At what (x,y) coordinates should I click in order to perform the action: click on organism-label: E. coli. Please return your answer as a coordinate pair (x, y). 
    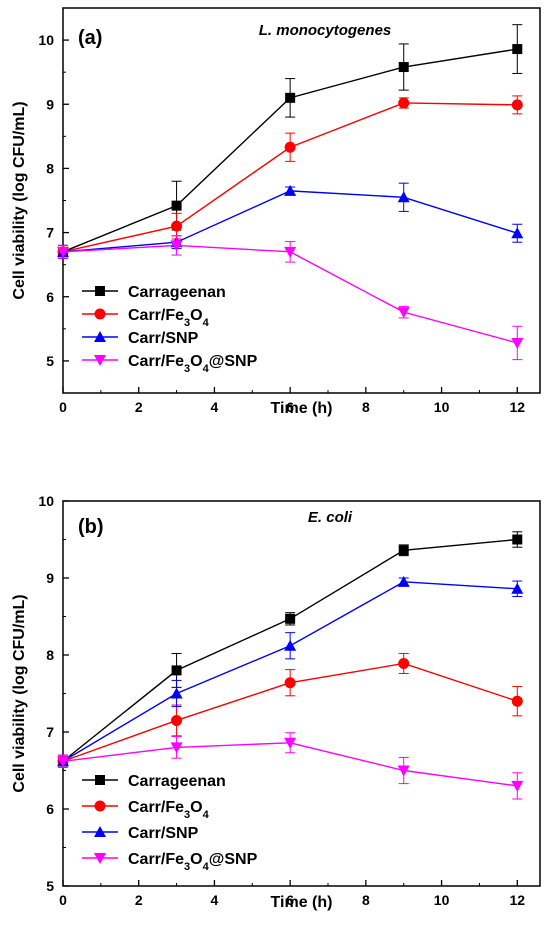
    Looking at the image, I should click on (330, 517).